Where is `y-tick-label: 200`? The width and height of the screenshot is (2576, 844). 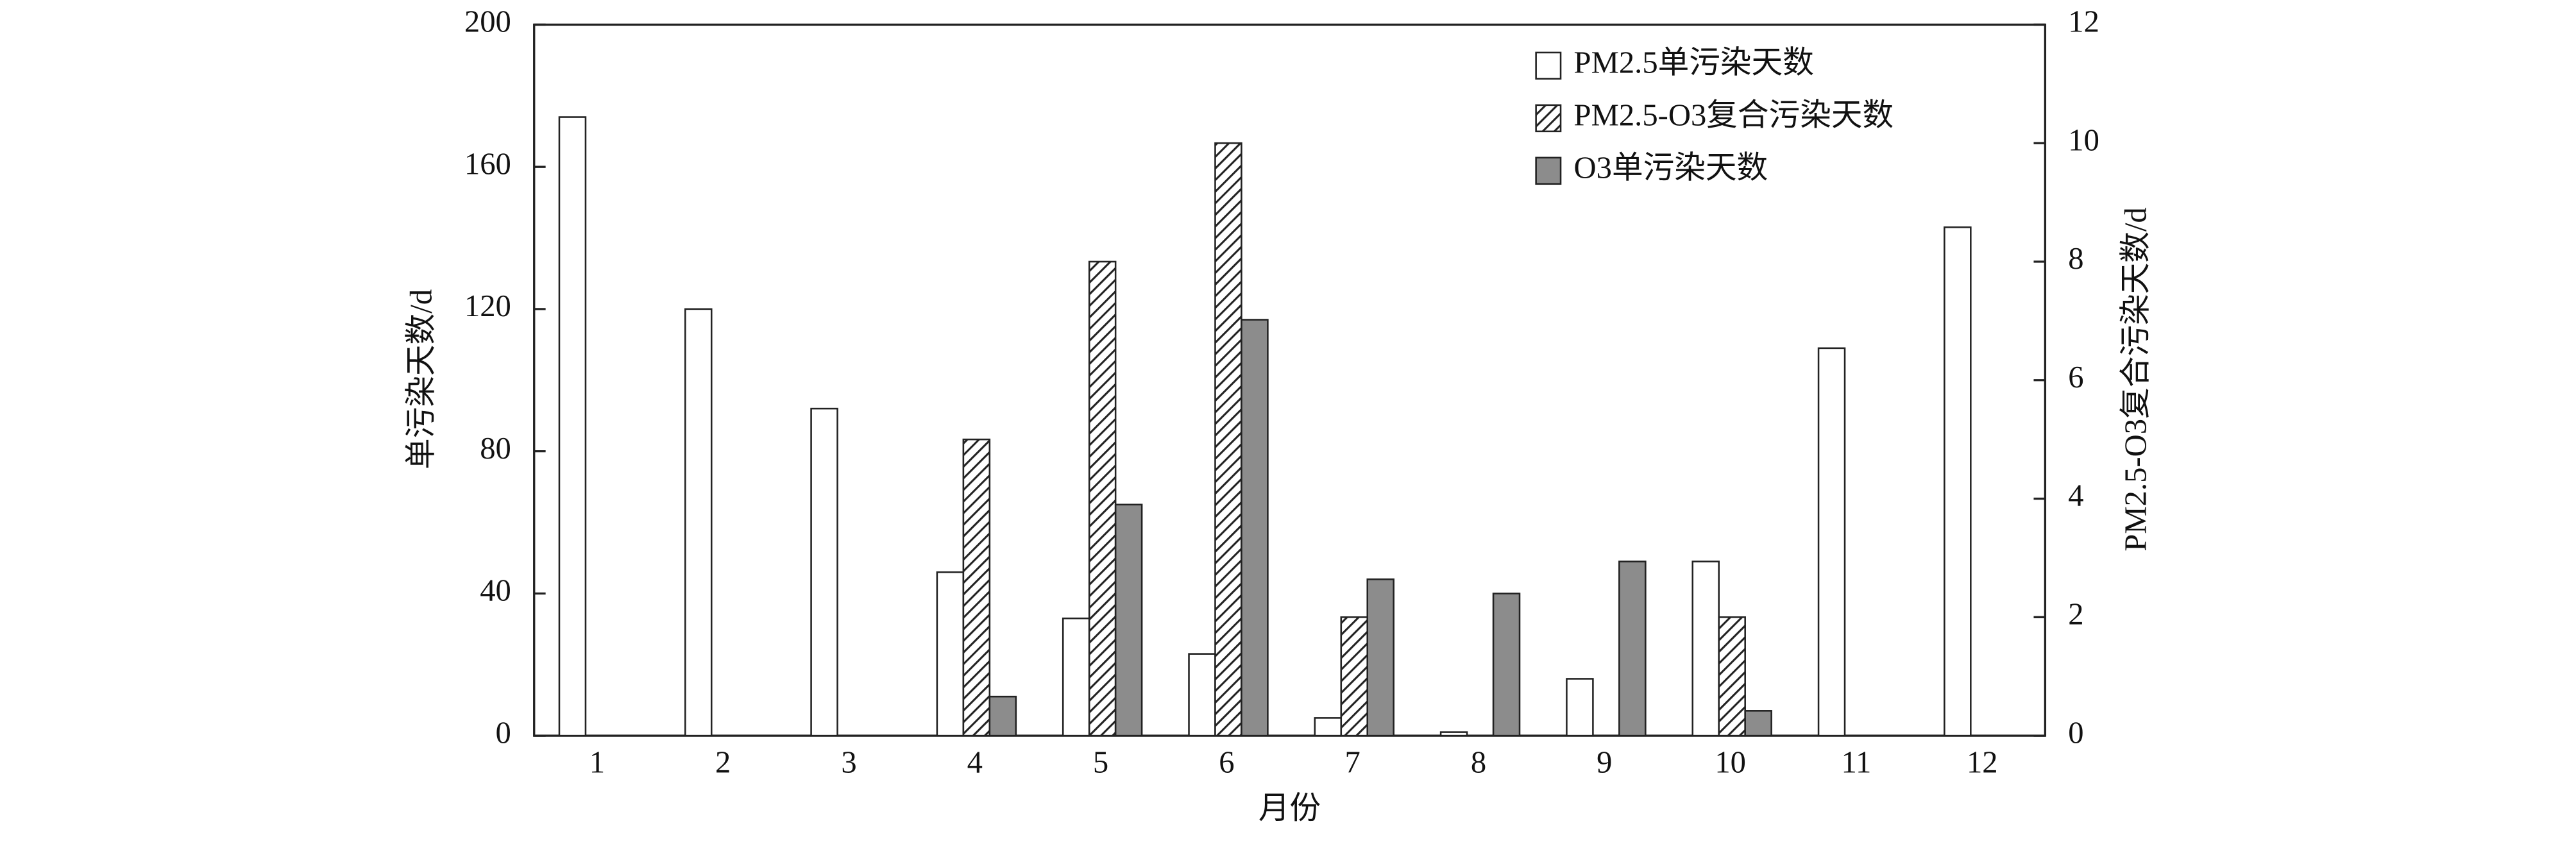
y-tick-label: 200 is located at coordinates (487, 21).